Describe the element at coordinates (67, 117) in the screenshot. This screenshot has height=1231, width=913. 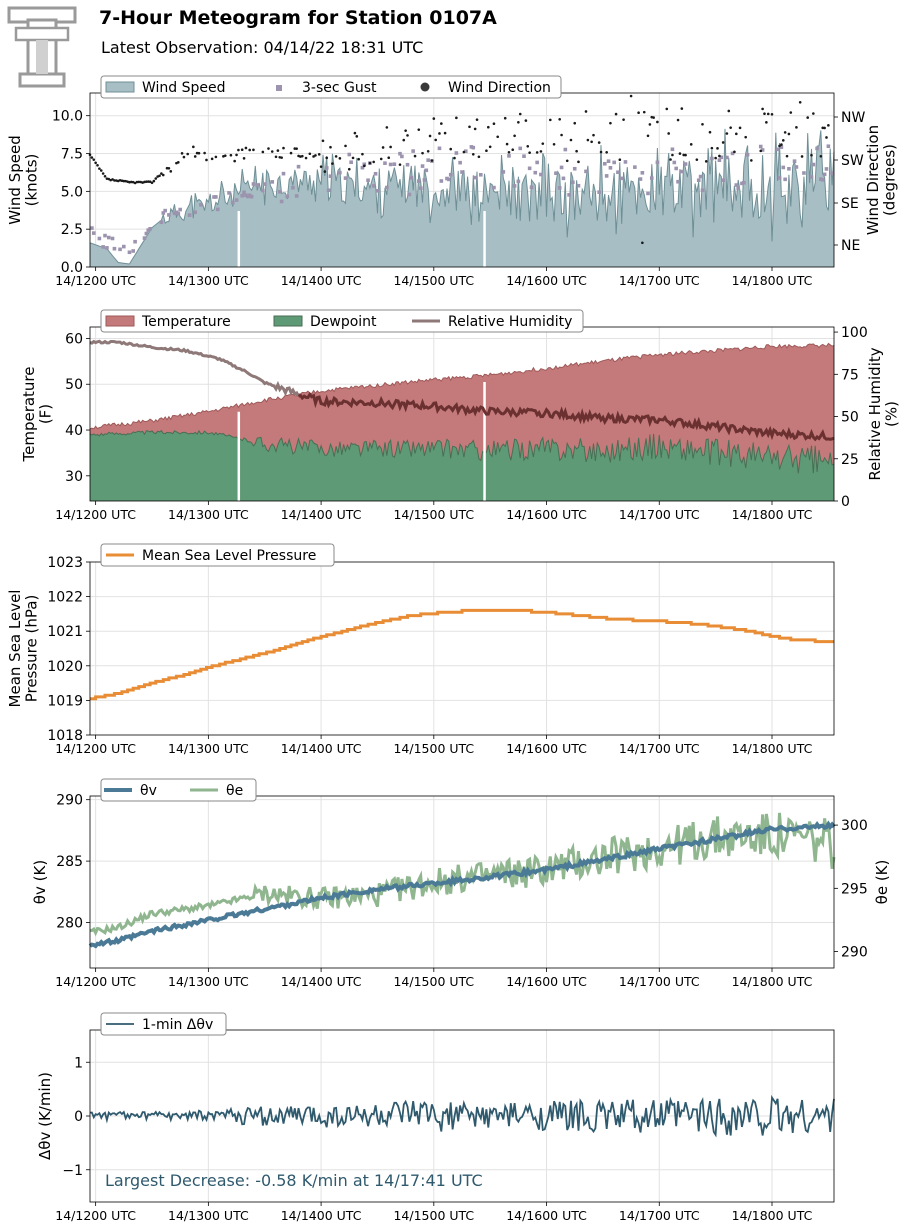
I see `y-tick-label: 10.0` at that location.